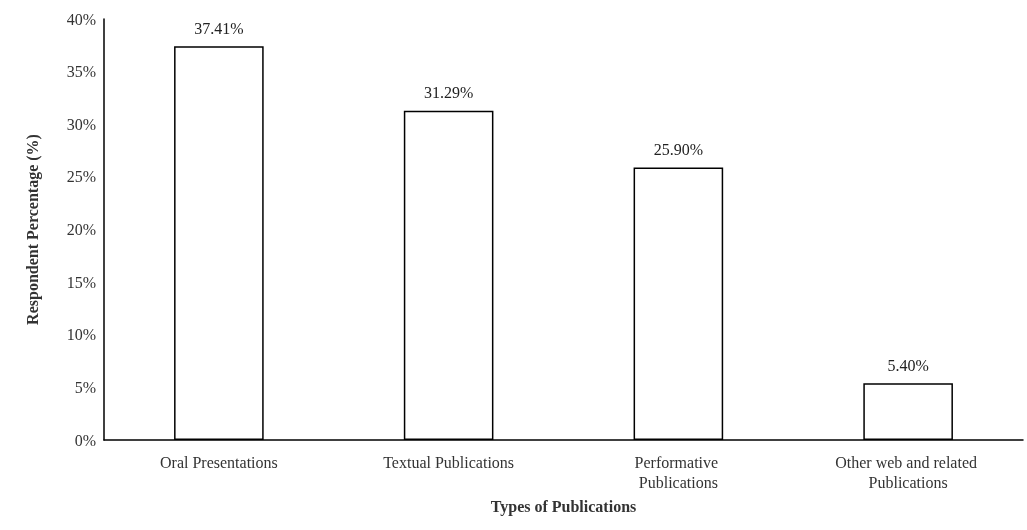  Describe the element at coordinates (448, 93) in the screenshot. I see `data-label: 31.29%` at that location.